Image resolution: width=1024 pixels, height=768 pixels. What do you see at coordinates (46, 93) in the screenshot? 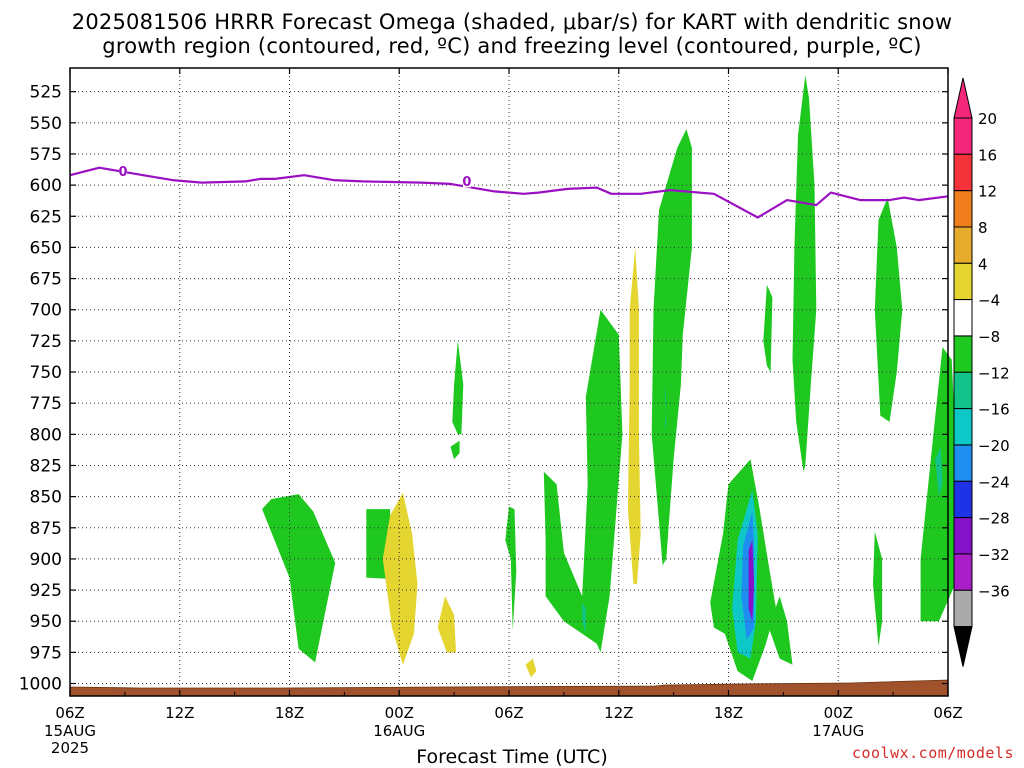
I see `y-tick-label: 525` at bounding box center [46, 93].